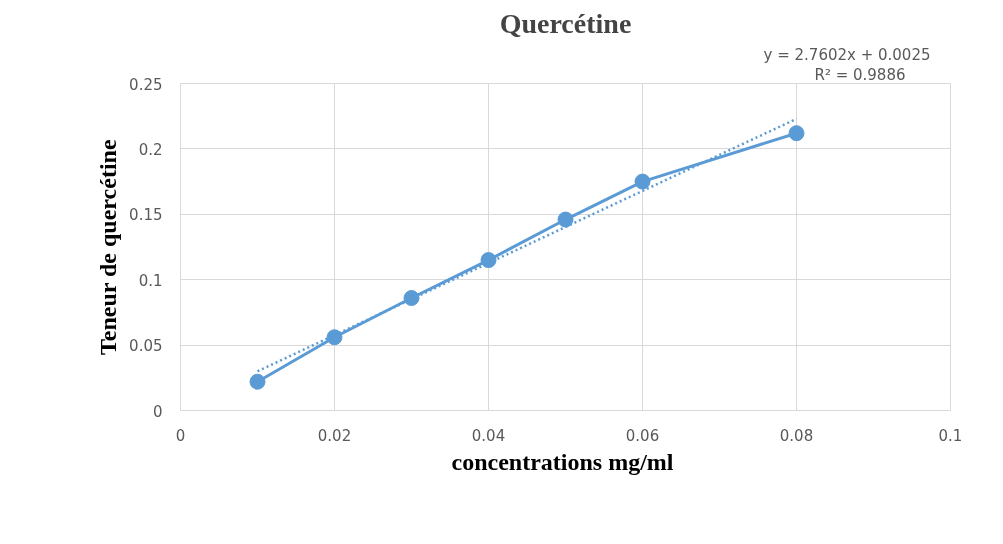 The height and width of the screenshot is (544, 1003). What do you see at coordinates (488, 435) in the screenshot?
I see `x-tick-label: 0.04` at bounding box center [488, 435].